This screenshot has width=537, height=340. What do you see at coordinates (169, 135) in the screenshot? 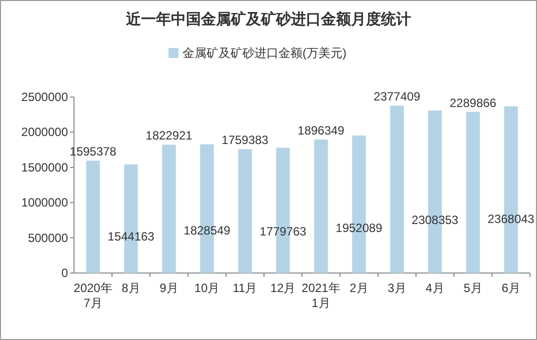
I see `data-label: 1822921` at bounding box center [169, 135].